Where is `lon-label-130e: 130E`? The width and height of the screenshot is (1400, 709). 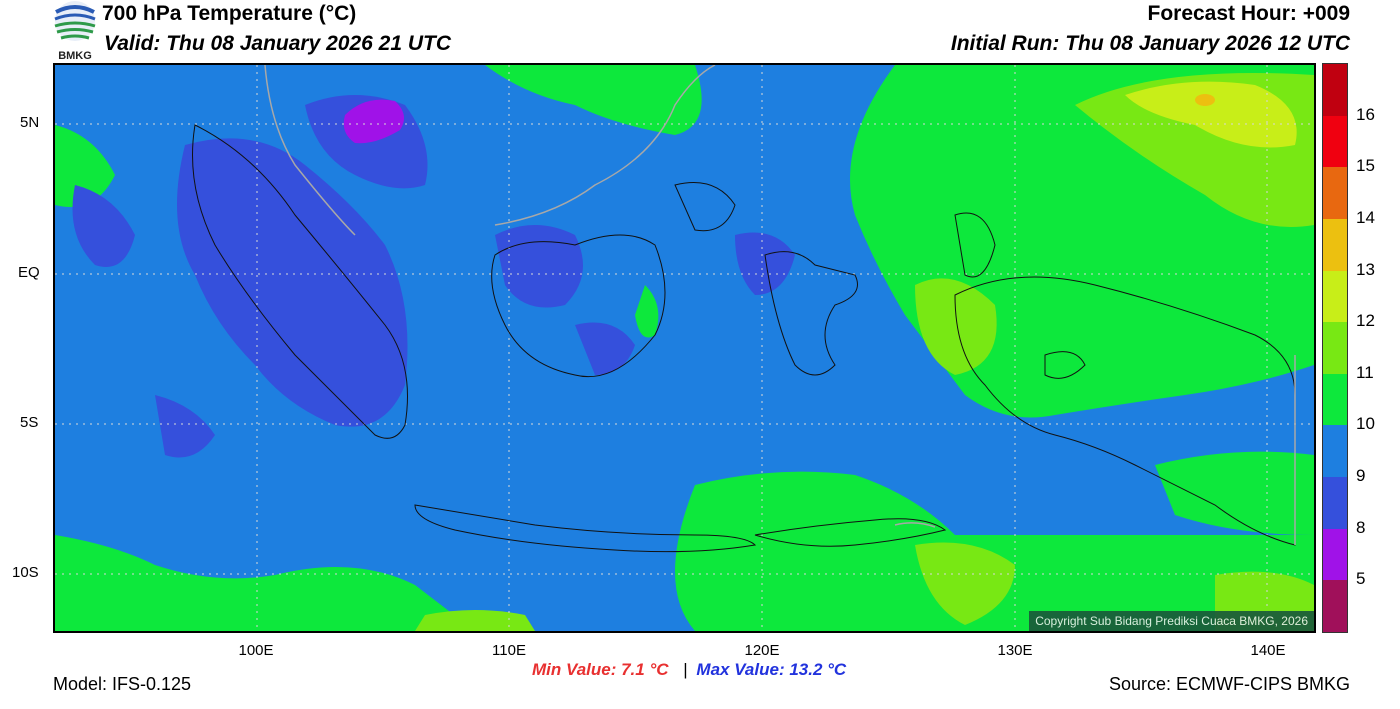 lon-label-130e: 130E is located at coordinates (1015, 650).